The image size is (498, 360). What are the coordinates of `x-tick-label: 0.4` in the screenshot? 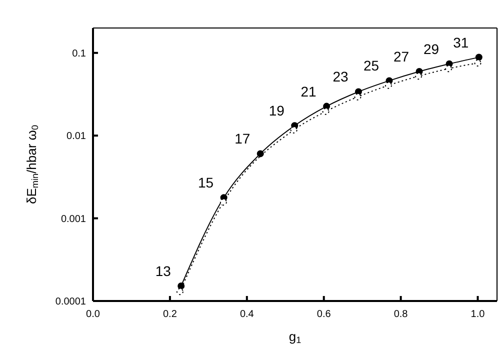 It's located at (247, 314).